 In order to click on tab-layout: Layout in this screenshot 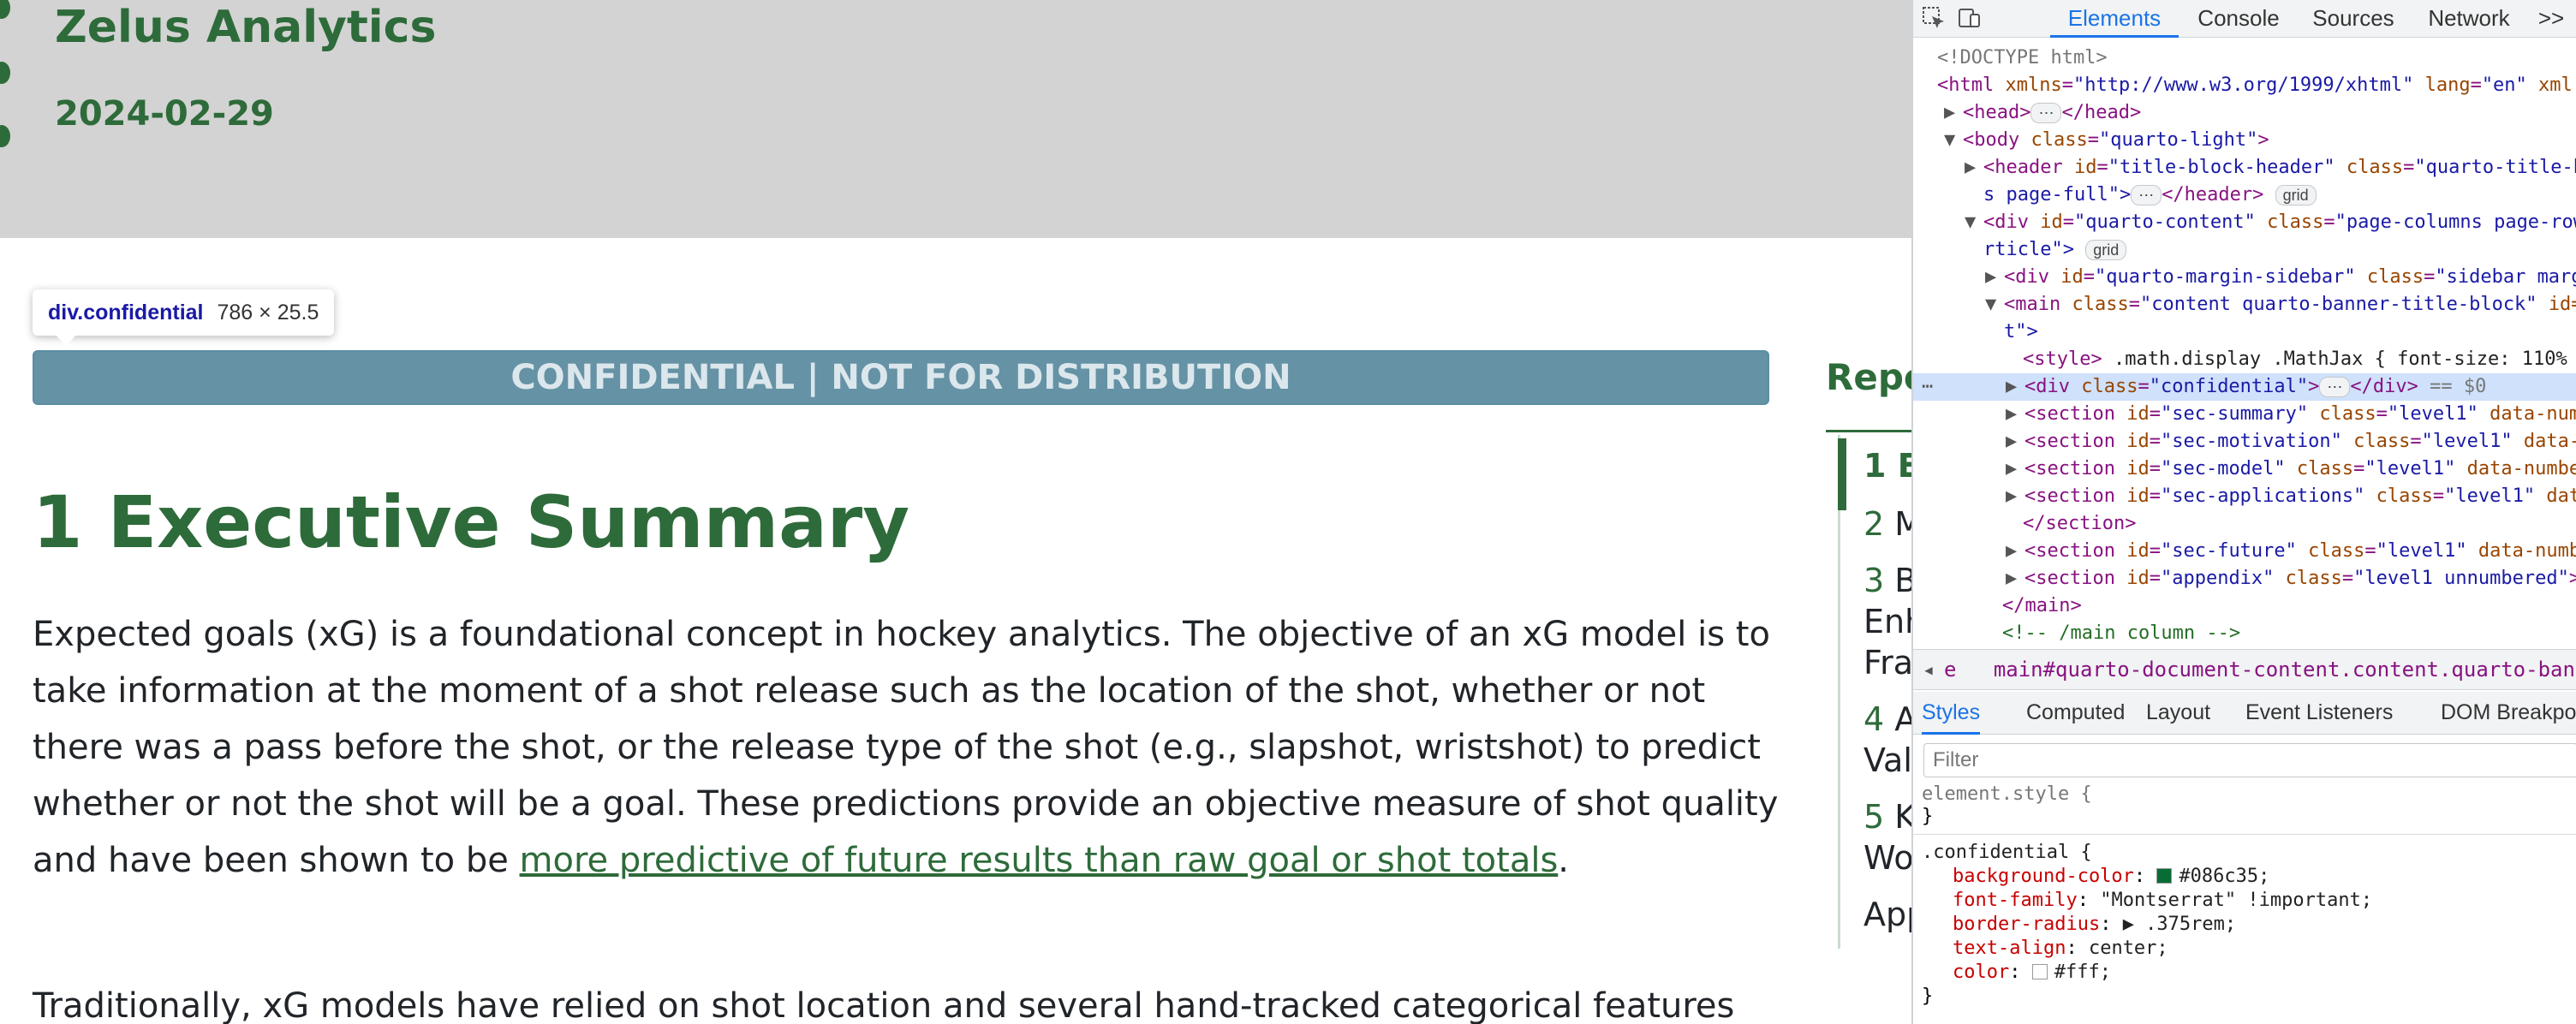, I will do `click(2179, 712)`.